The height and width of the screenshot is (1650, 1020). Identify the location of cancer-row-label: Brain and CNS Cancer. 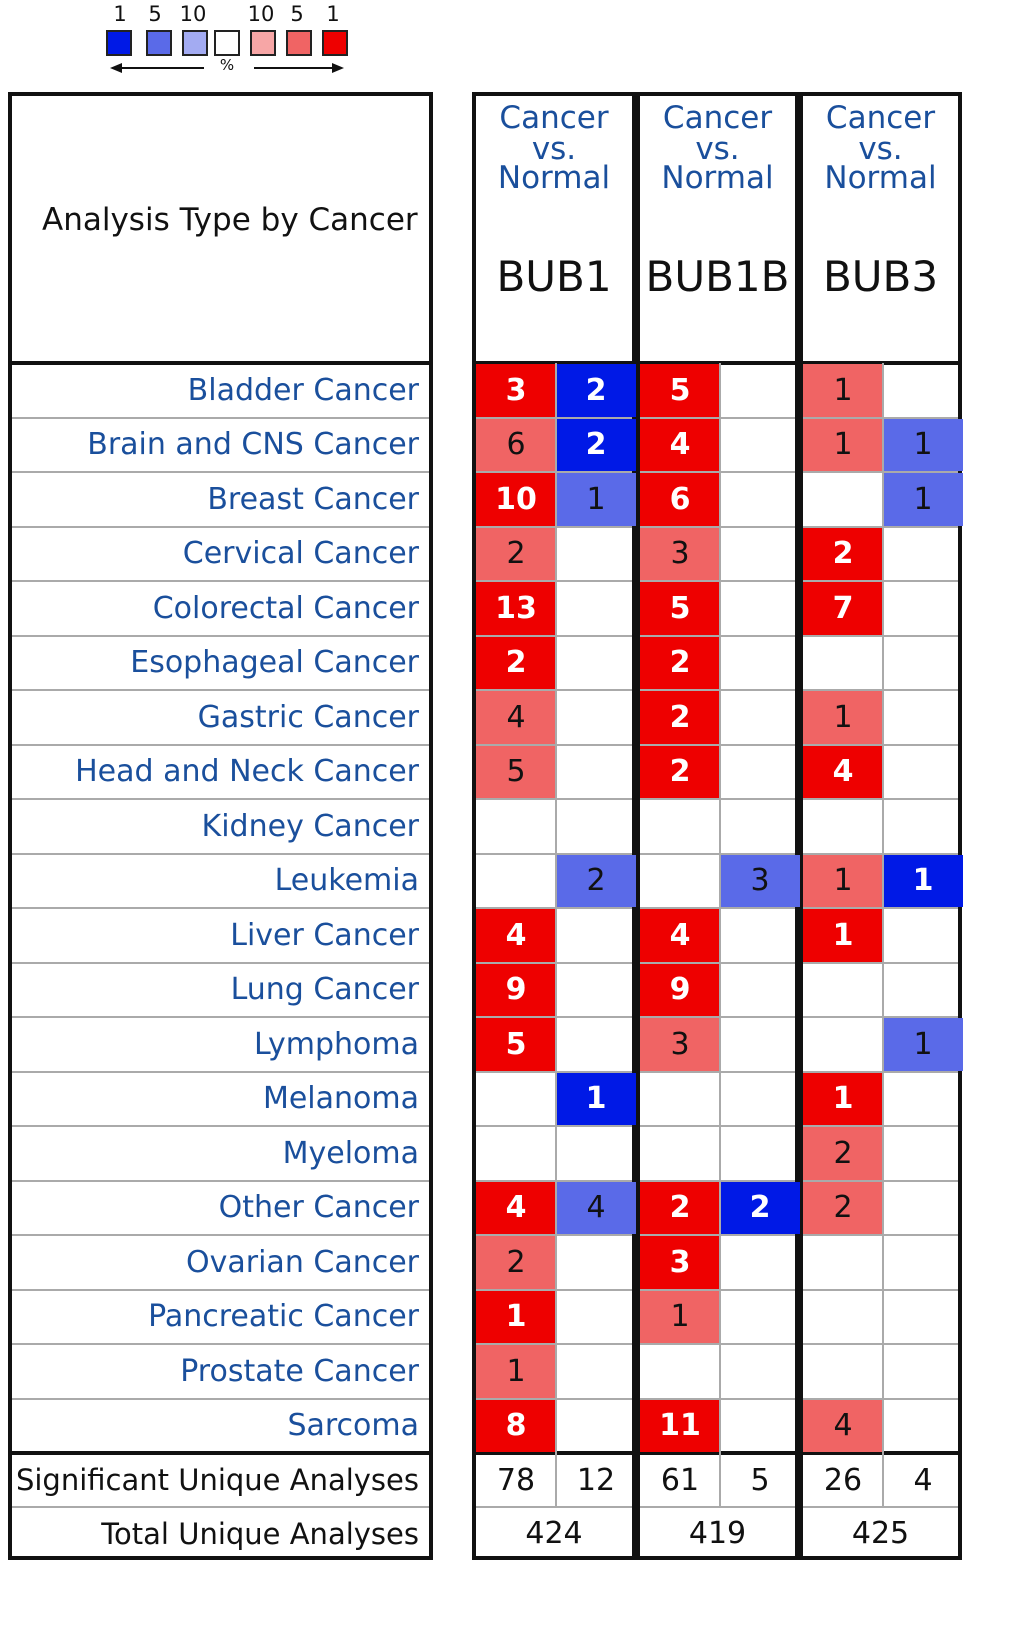
(253, 445).